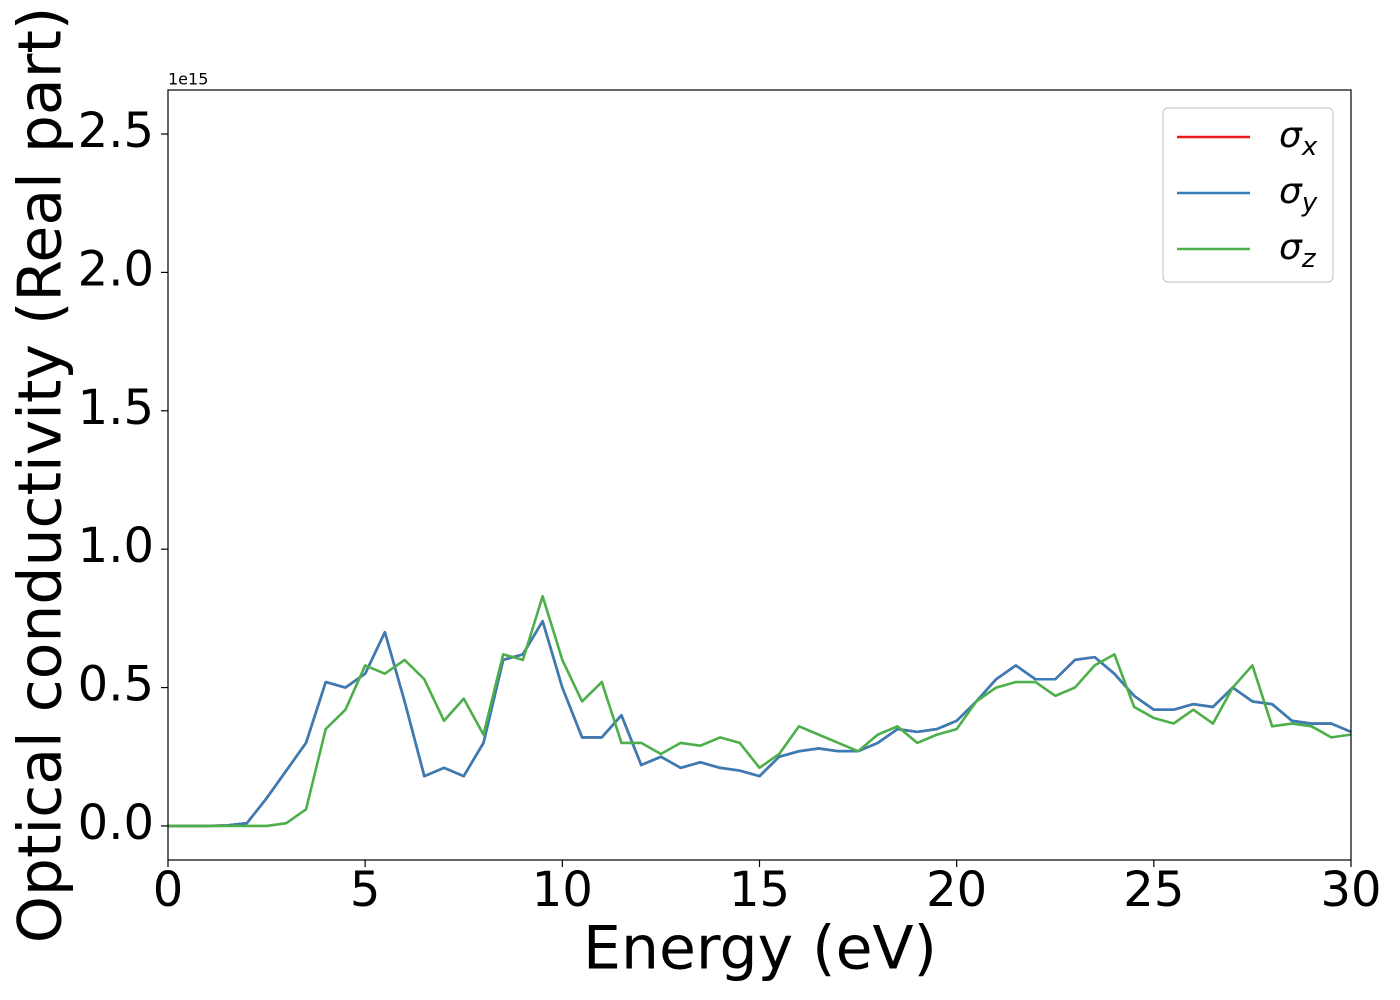  Describe the element at coordinates (562, 890) in the screenshot. I see `x-tick-label: 10` at that location.